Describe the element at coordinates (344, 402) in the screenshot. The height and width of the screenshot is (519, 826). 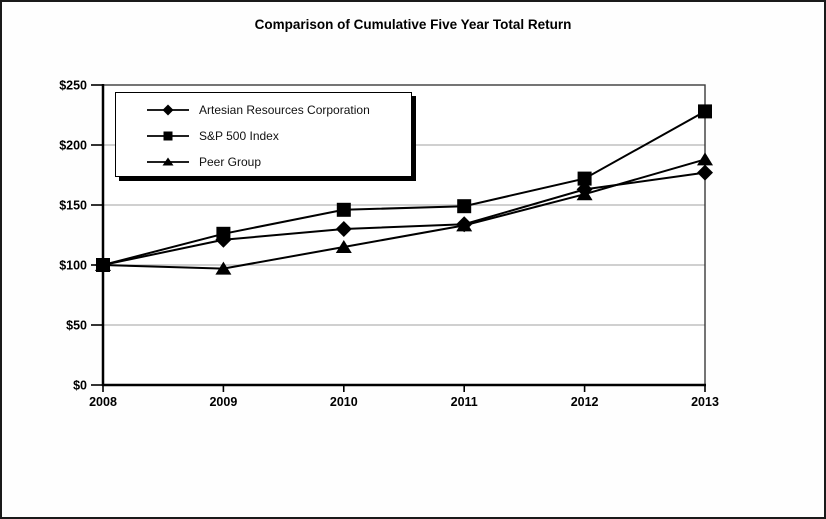
I see `x-tick-label: 2010` at that location.